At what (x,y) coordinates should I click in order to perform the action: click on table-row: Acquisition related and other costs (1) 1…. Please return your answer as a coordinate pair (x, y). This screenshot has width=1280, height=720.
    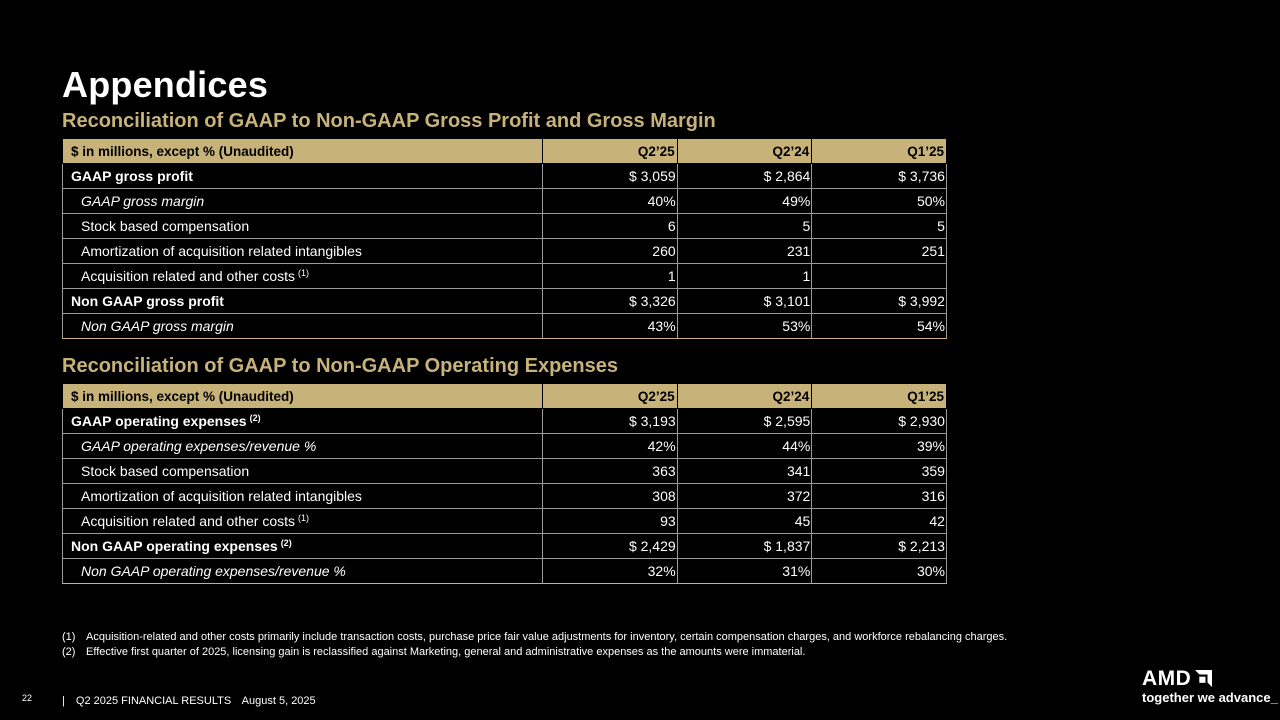
    Looking at the image, I should click on (504, 276).